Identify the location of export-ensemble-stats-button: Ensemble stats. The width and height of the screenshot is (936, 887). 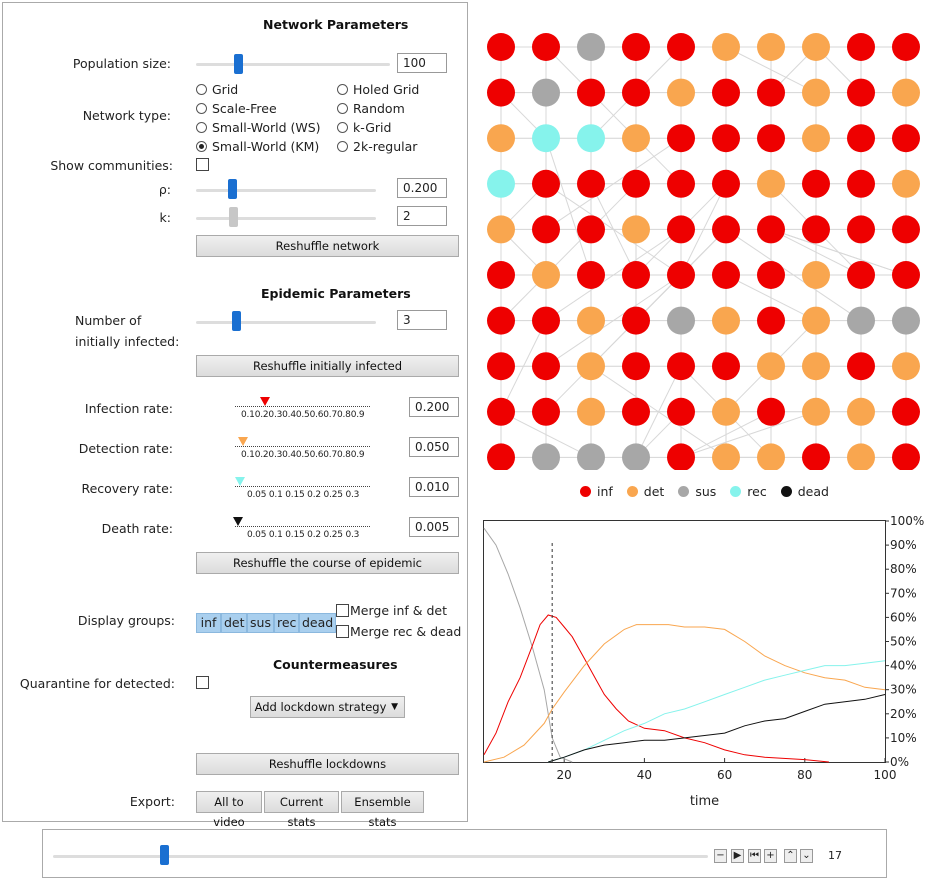
(382, 810).